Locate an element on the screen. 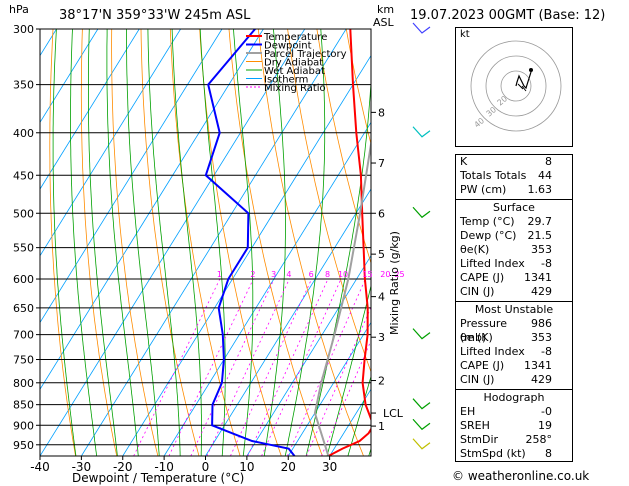 The height and width of the screenshot is (486, 629). hpa-unit-label: hPa is located at coordinates (19, 9).